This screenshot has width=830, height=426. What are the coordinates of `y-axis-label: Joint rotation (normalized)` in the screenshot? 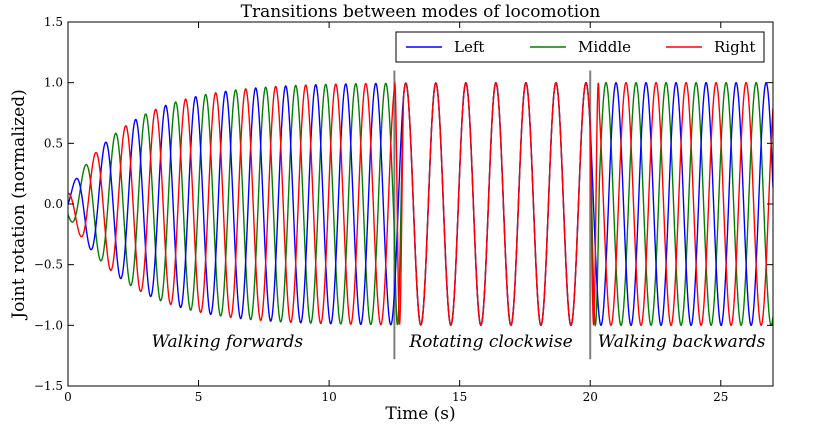 It's located at (19, 204).